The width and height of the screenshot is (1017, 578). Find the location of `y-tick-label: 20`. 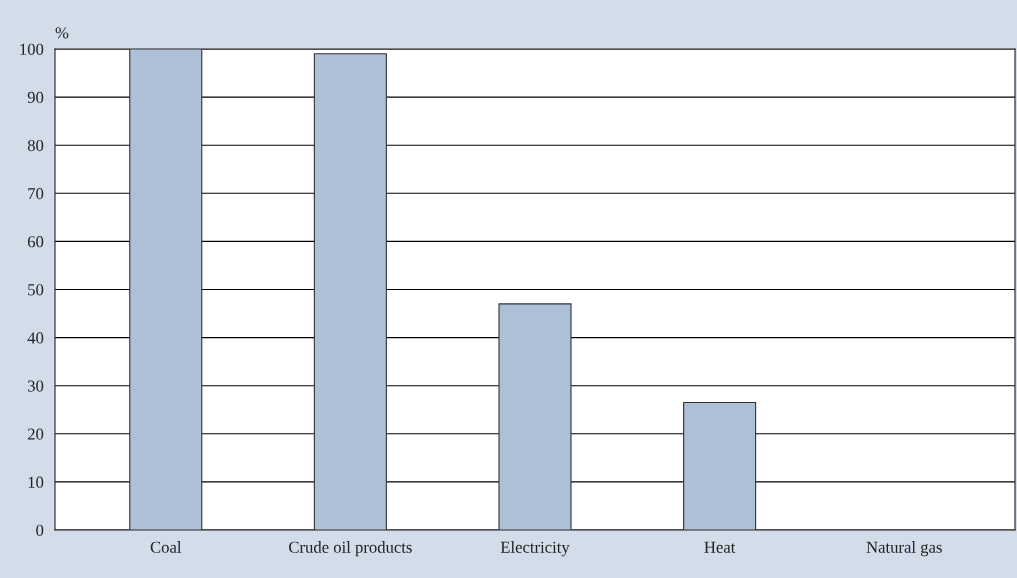

y-tick-label: 20 is located at coordinates (35, 434).